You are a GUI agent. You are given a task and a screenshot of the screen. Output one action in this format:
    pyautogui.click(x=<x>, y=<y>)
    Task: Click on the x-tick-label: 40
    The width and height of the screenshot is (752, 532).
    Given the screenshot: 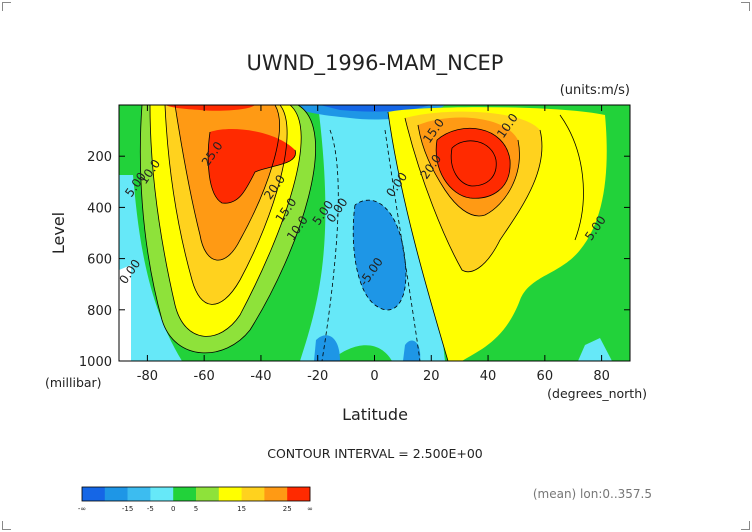 What is the action you would take?
    pyautogui.click(x=488, y=376)
    